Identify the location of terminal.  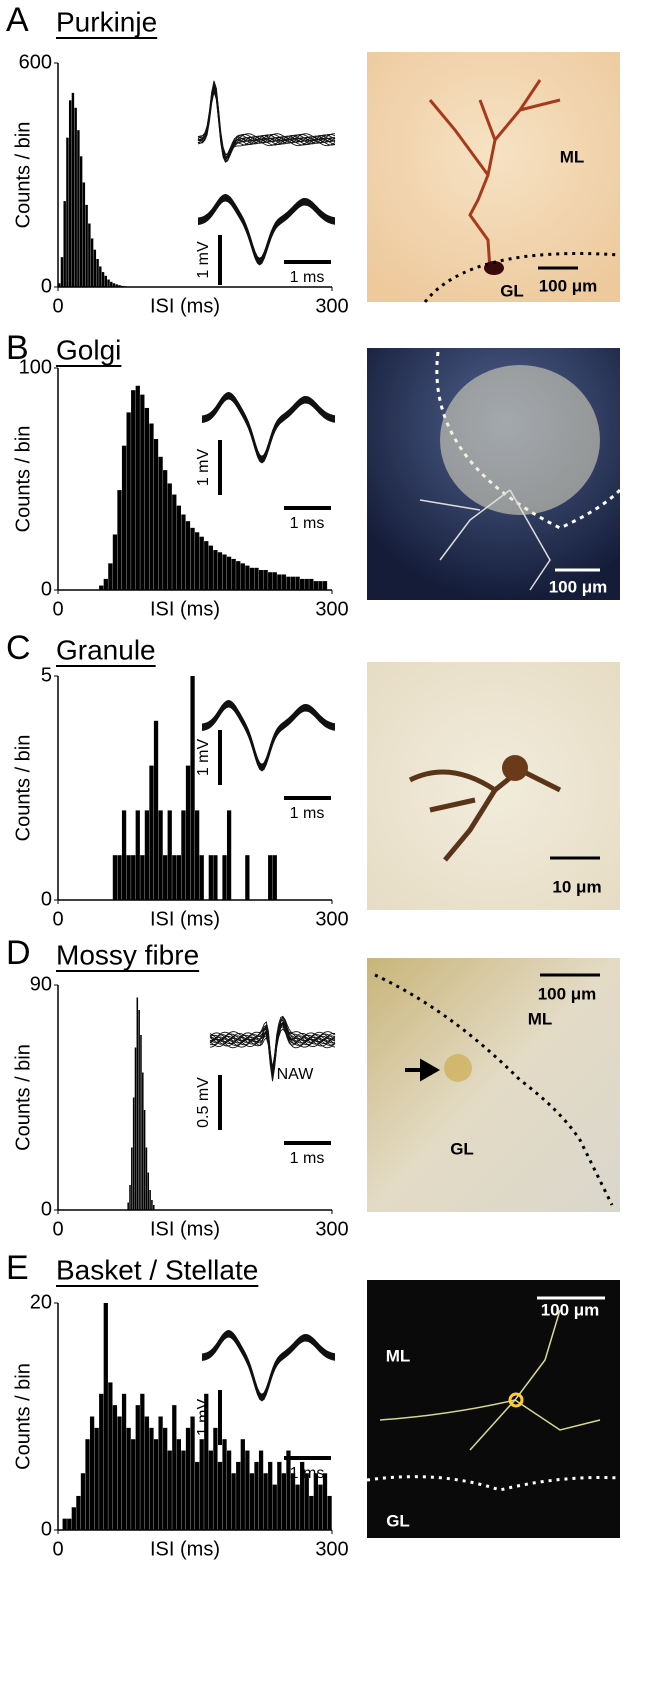
(458, 1068).